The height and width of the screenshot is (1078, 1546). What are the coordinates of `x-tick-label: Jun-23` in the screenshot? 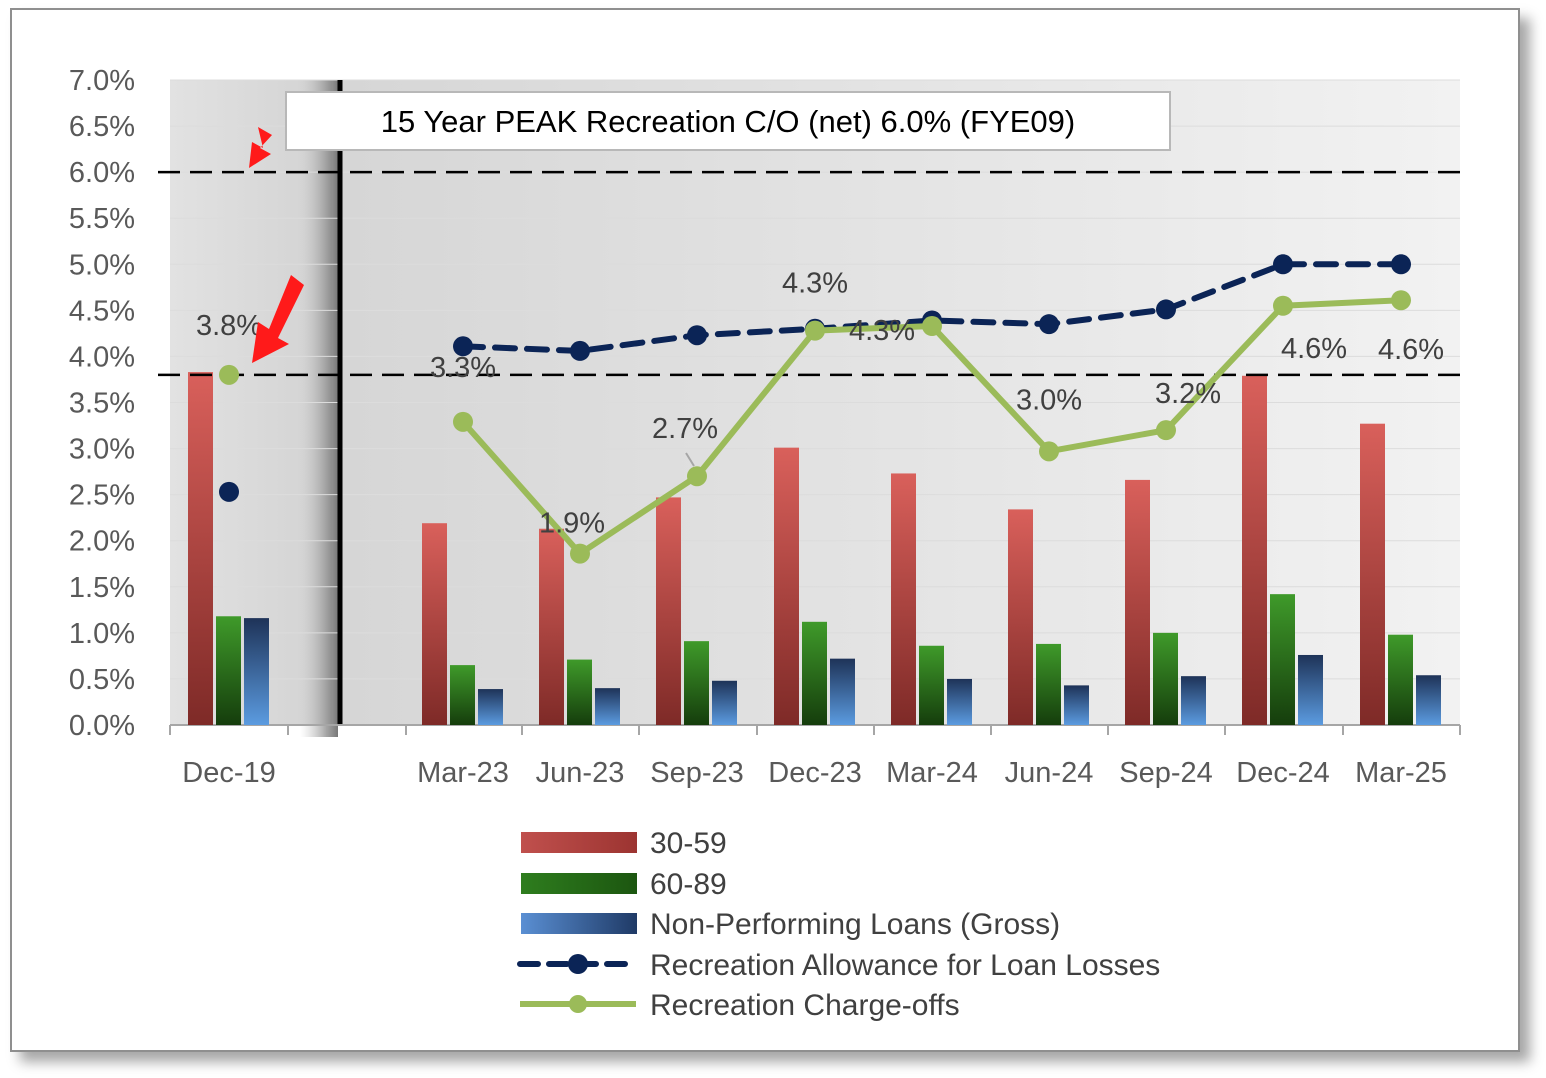 It's located at (580, 773).